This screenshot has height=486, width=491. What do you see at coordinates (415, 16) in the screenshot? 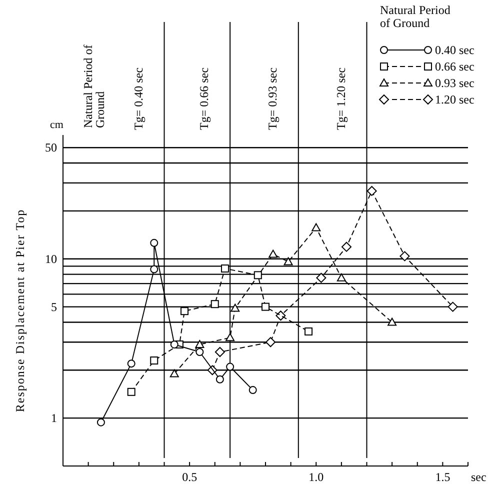
I see `legend-title: Natural Period of Ground` at bounding box center [415, 16].